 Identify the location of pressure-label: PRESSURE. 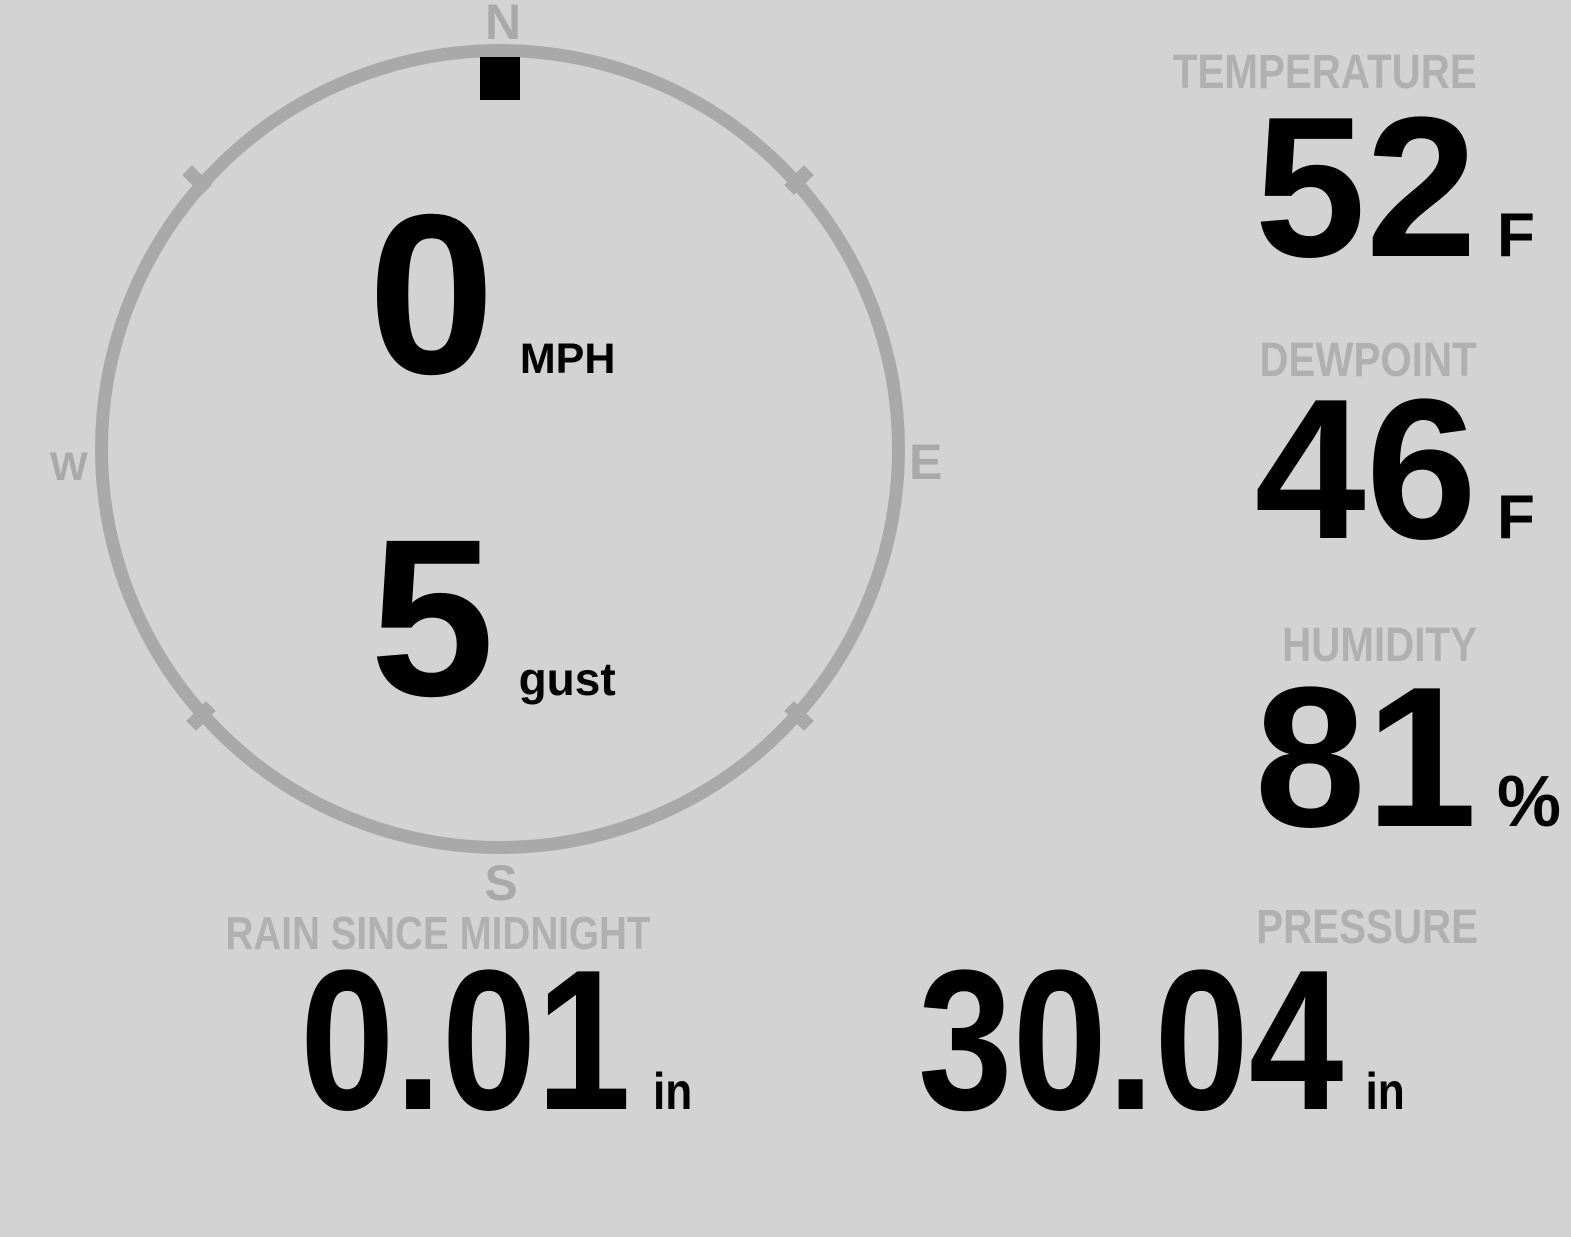
(1367, 927).